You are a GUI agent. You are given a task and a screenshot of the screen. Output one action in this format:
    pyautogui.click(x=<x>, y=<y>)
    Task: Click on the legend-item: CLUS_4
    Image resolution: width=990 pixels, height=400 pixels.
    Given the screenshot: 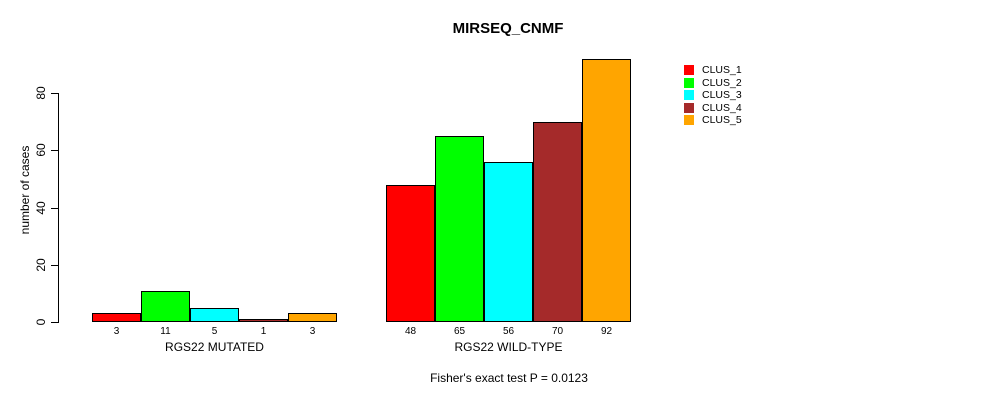 What is the action you would take?
    pyautogui.click(x=713, y=108)
    